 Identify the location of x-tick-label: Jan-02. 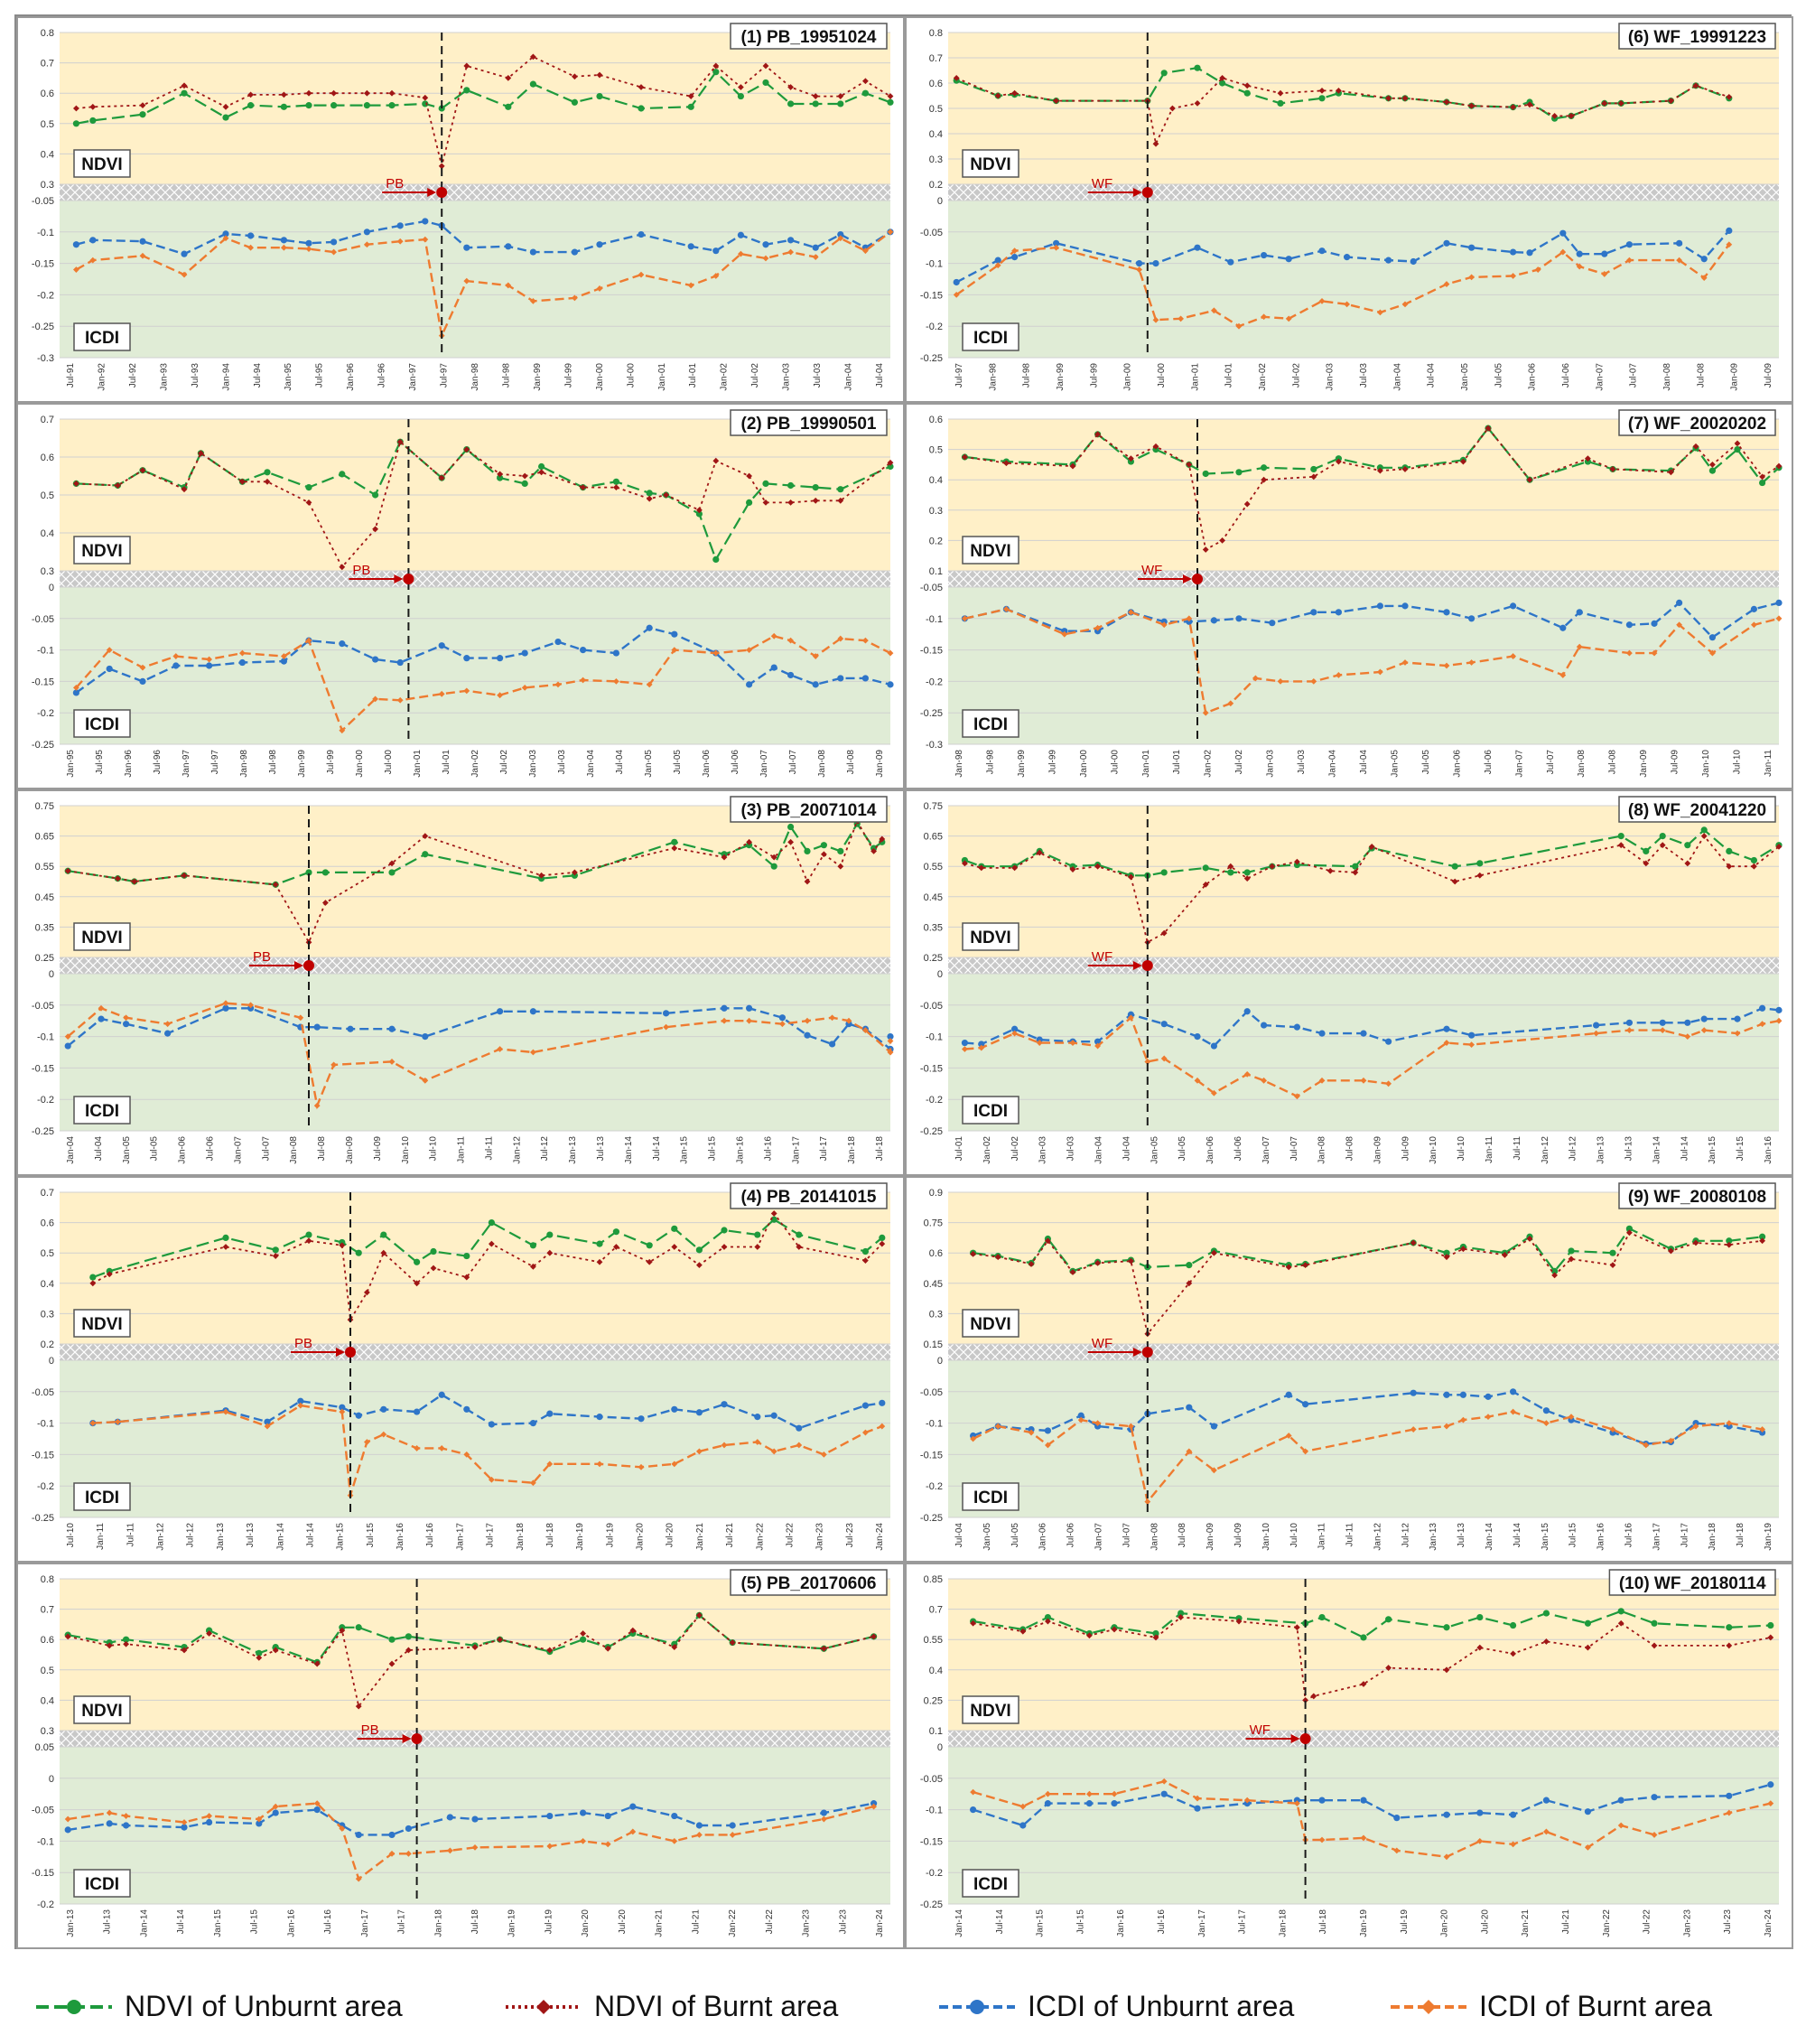
(1263, 377).